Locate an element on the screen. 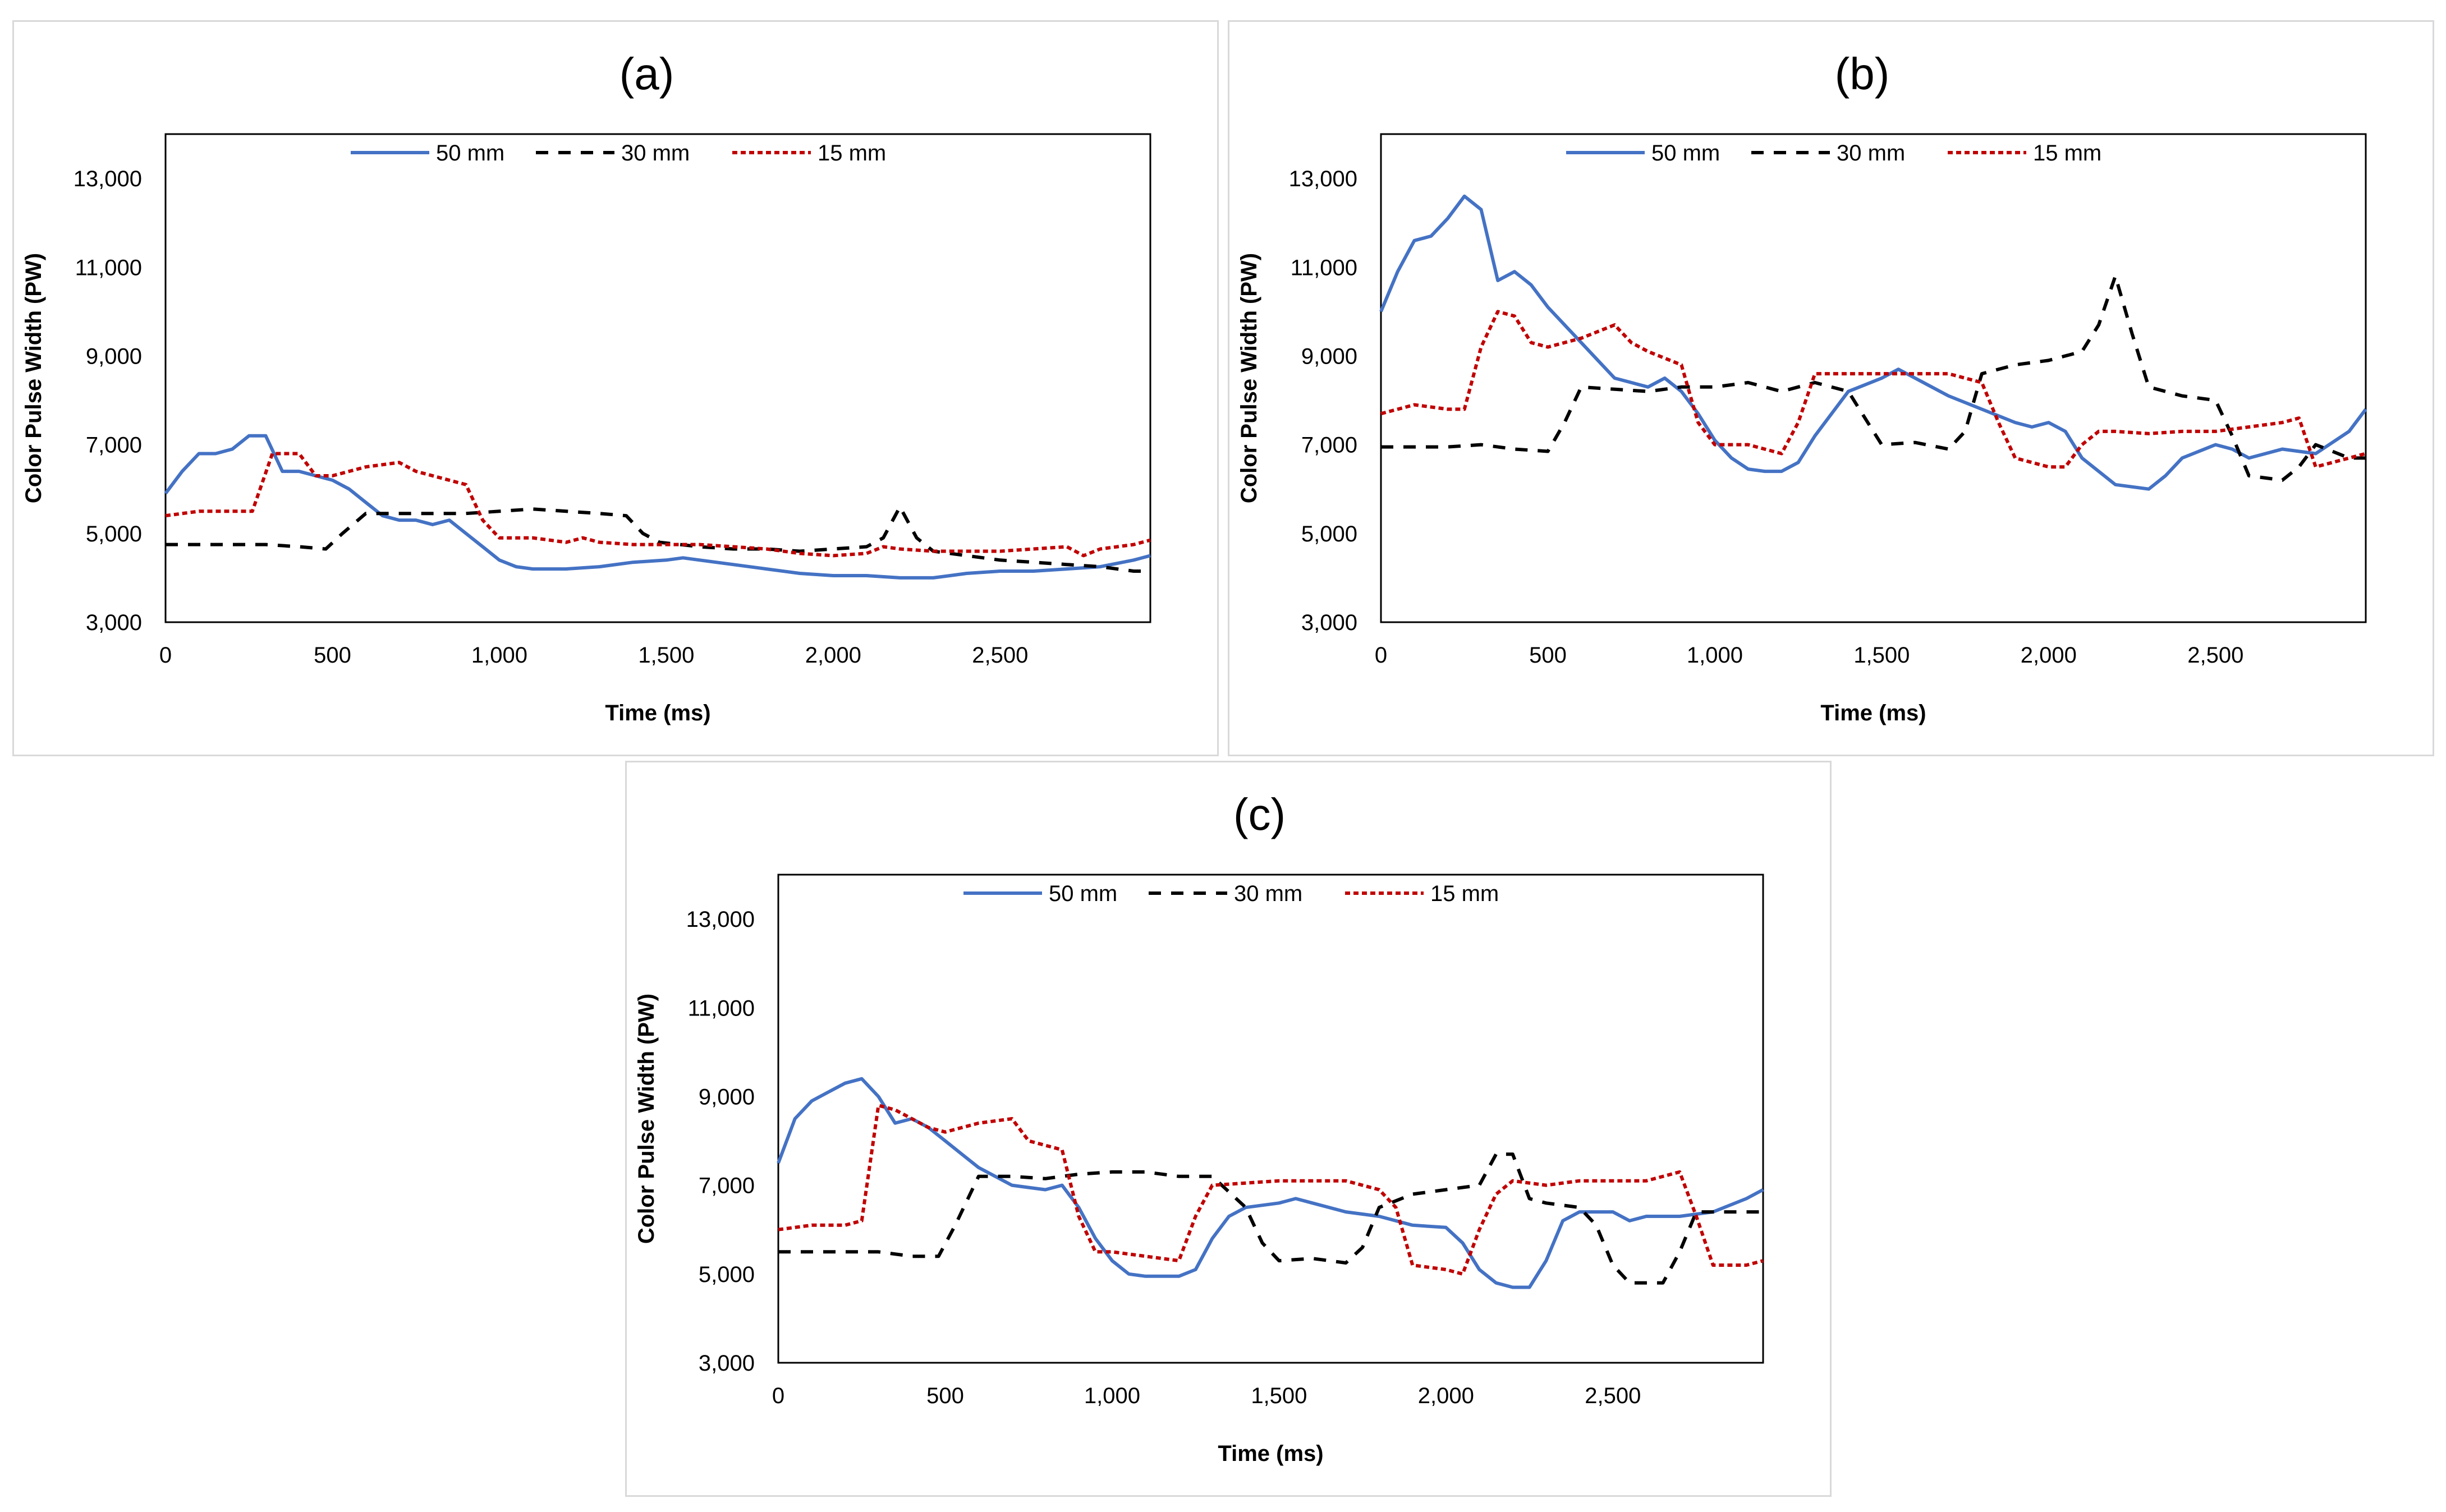 This screenshot has width=2446, height=1512. chart-title-a: (a) is located at coordinates (646, 74).